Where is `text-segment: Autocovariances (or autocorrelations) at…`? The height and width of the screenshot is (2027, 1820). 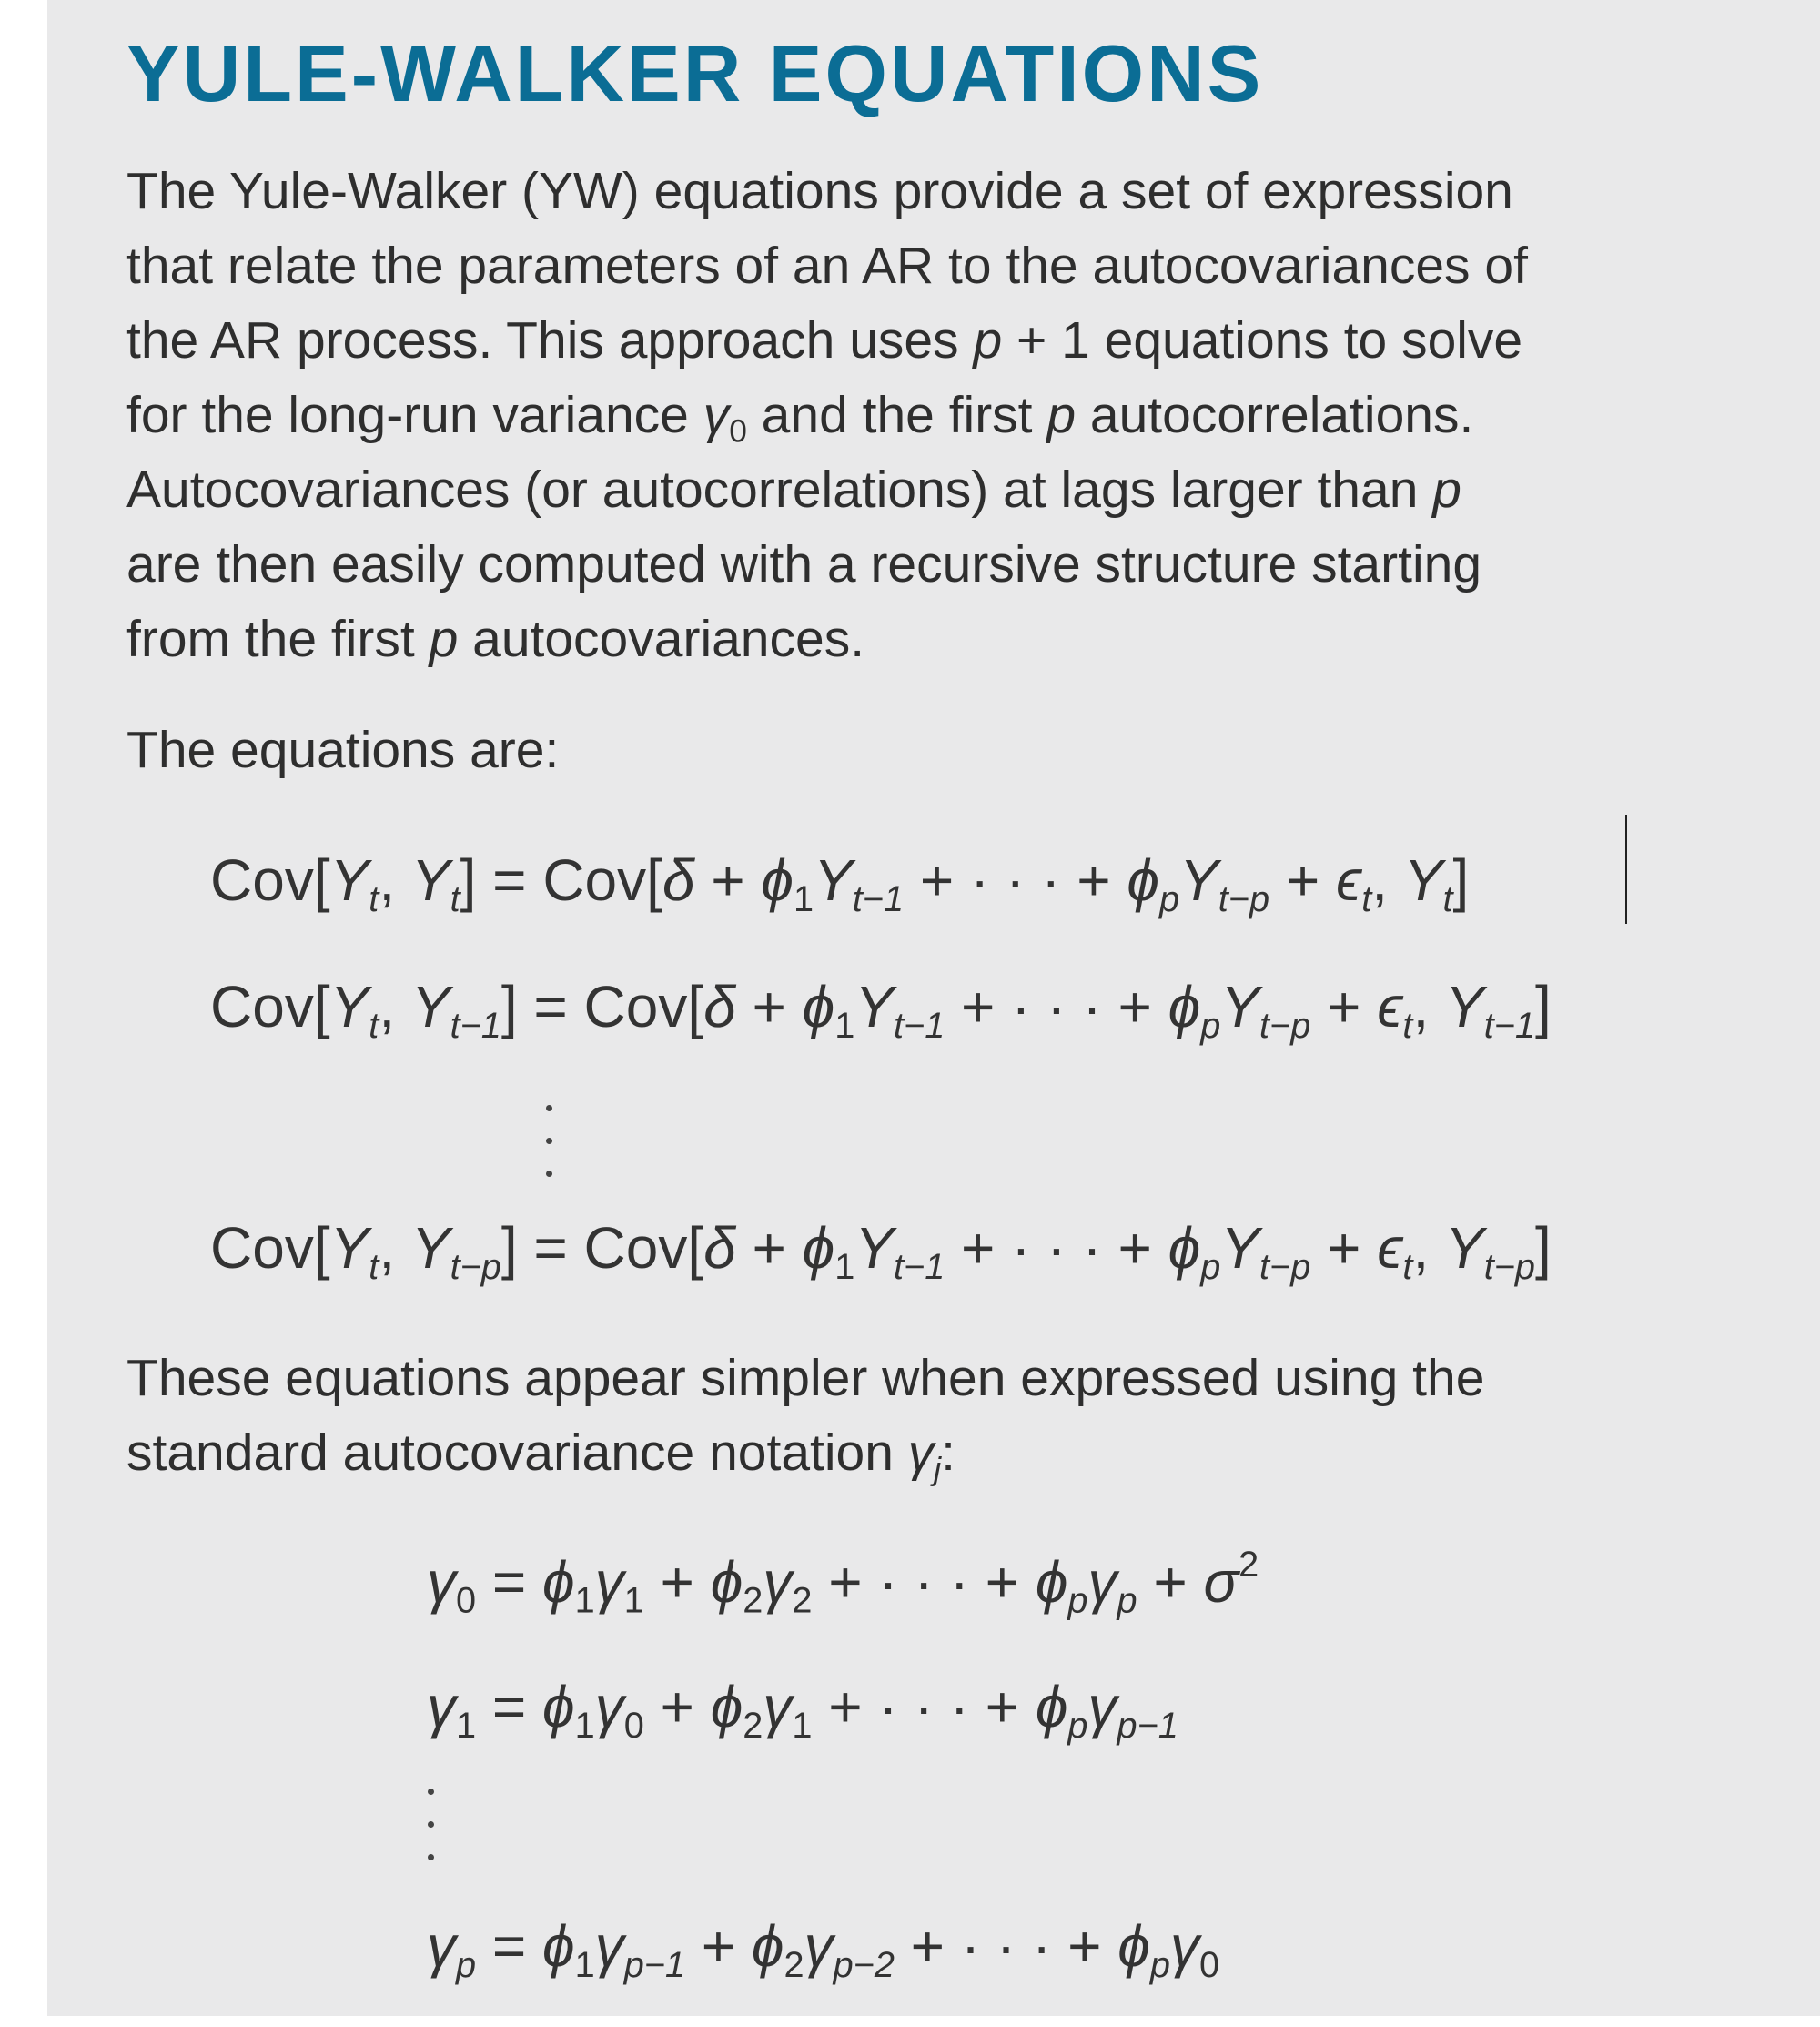 text-segment: Autocovariances (or autocorrelations) at… is located at coordinates (780, 490).